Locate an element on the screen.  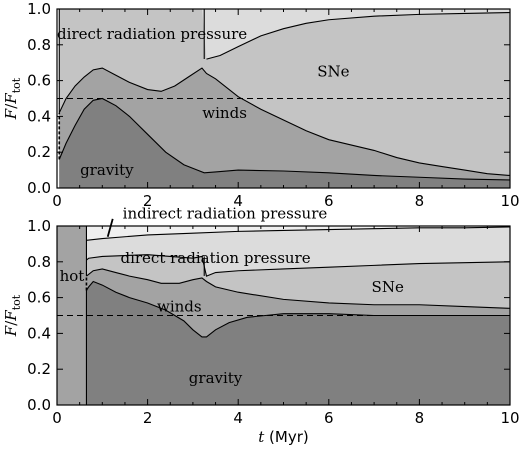
callout-label: indirect radiation pressure is located at coordinates (225, 213).